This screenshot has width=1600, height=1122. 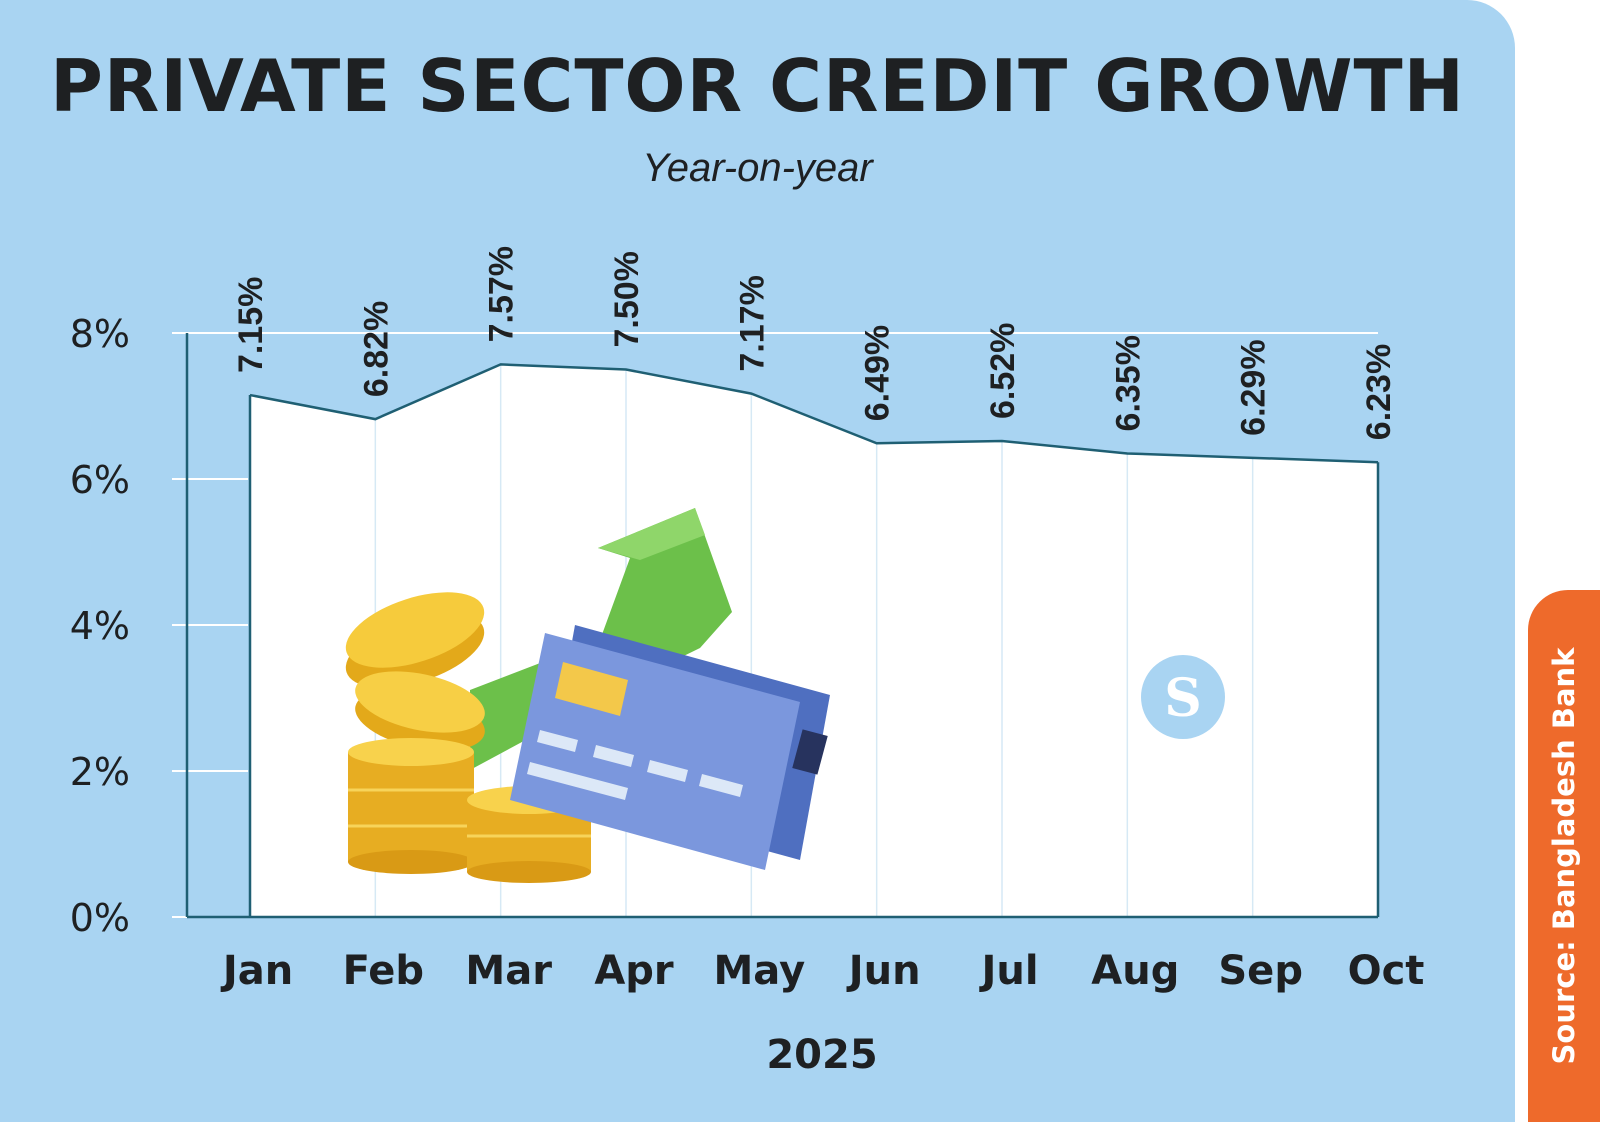 What do you see at coordinates (760, 971) in the screenshot?
I see `x-tick-label: May` at bounding box center [760, 971].